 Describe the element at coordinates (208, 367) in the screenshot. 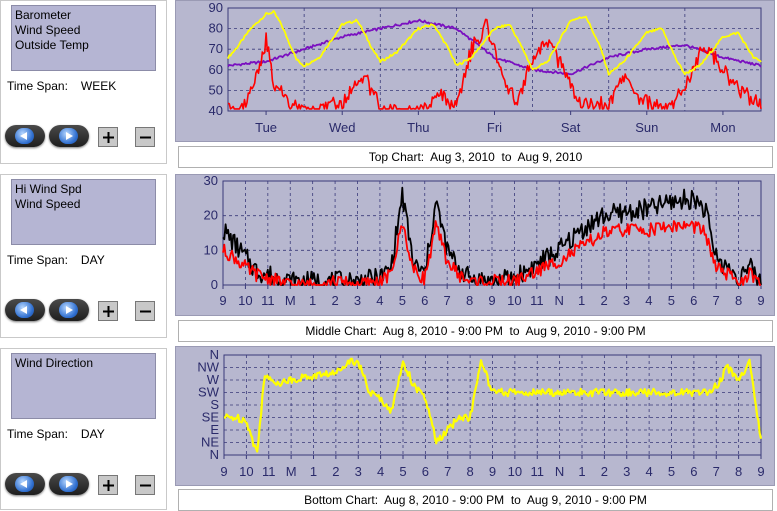

I see `y-tick-label: NW` at that location.